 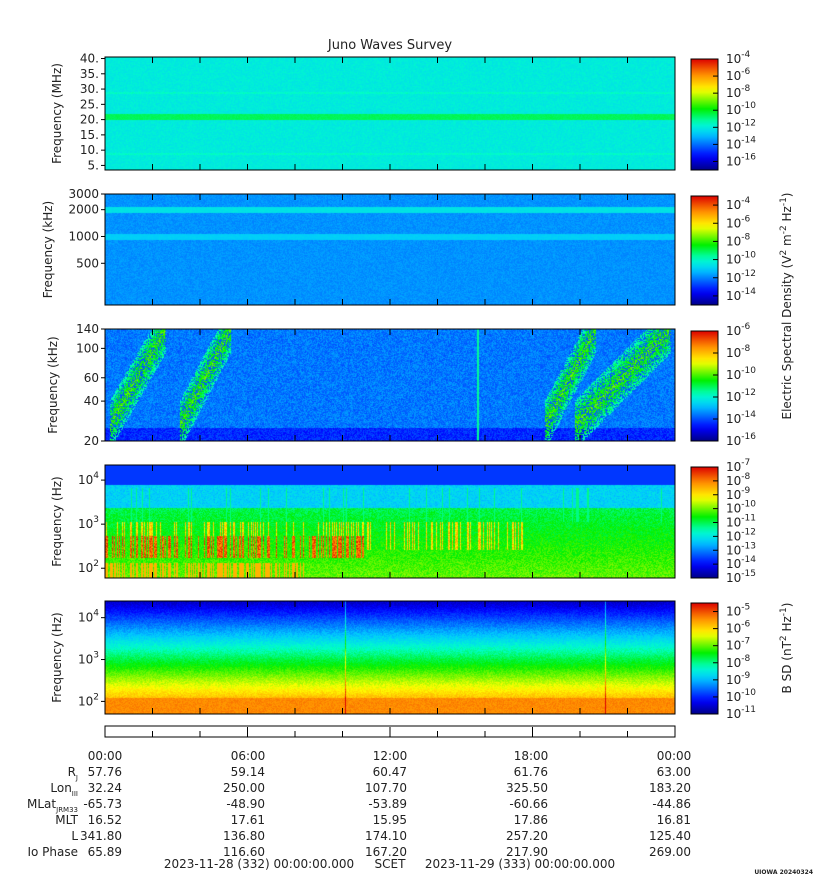 I want to click on time-label: 12:00, so click(x=390, y=756).